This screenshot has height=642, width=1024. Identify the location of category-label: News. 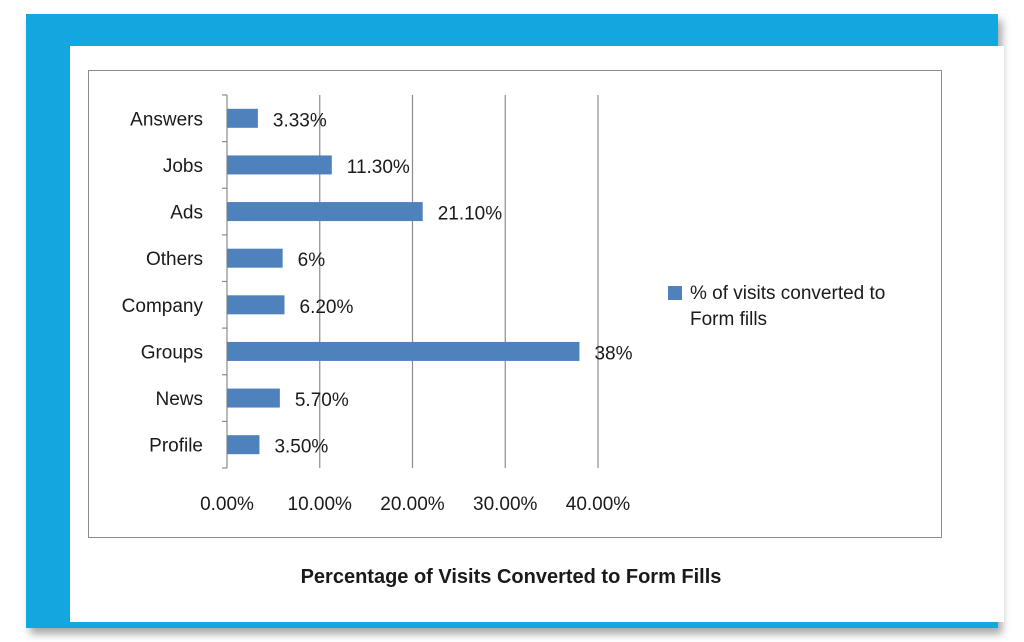
(179, 399).